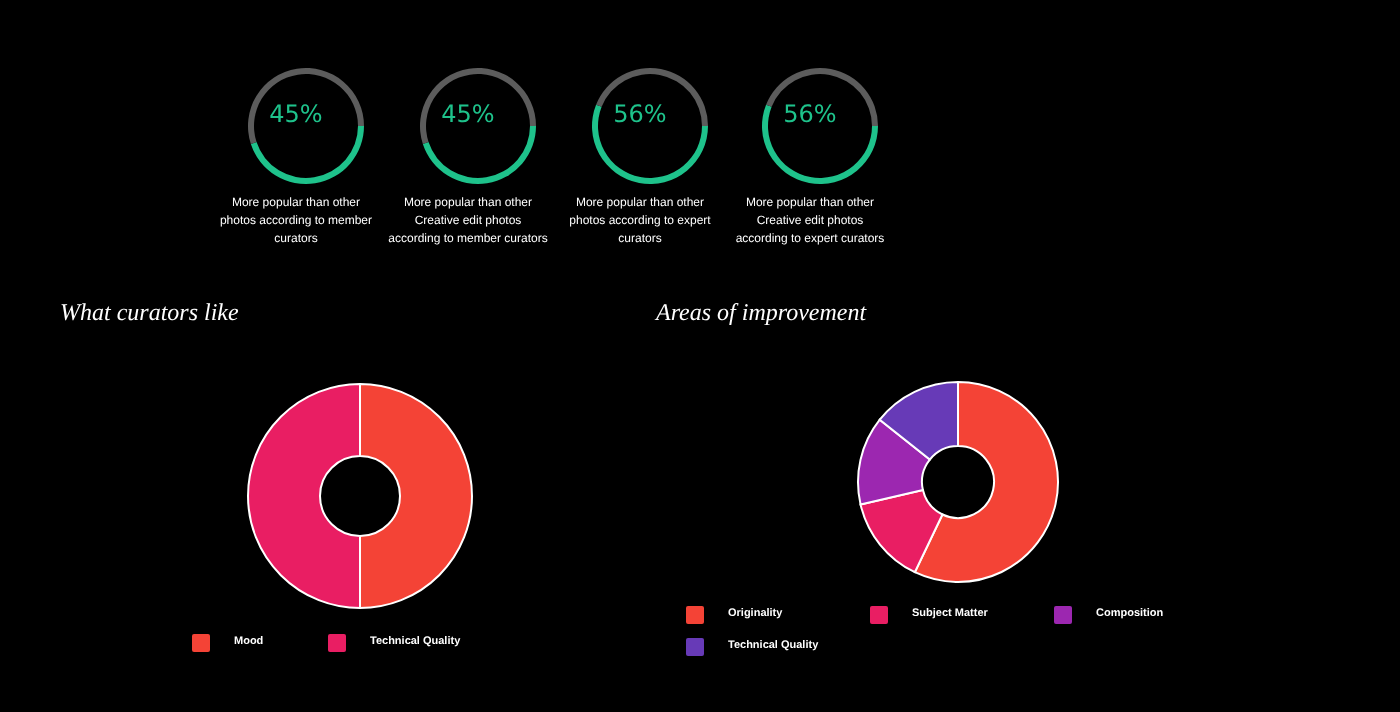 Image resolution: width=1400 pixels, height=712 pixels. I want to click on chart-title: Areas of improvement, so click(761, 313).